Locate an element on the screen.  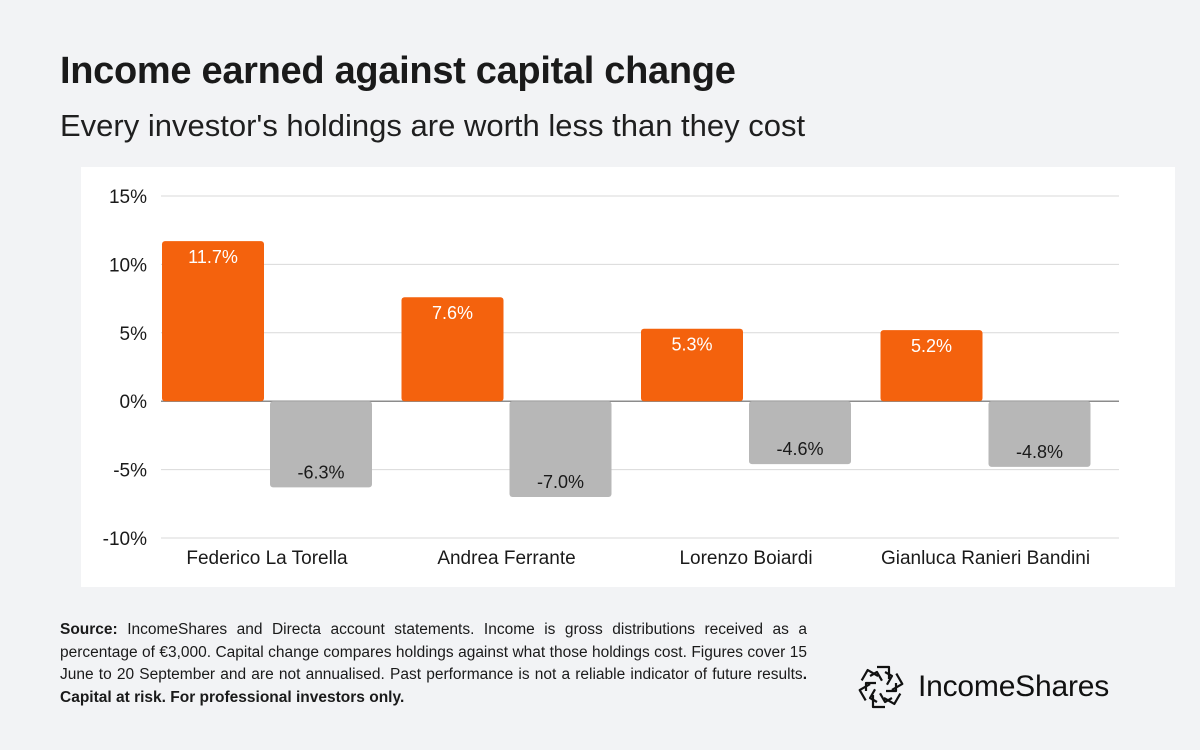
y-tick-label: 10% is located at coordinates (128, 265).